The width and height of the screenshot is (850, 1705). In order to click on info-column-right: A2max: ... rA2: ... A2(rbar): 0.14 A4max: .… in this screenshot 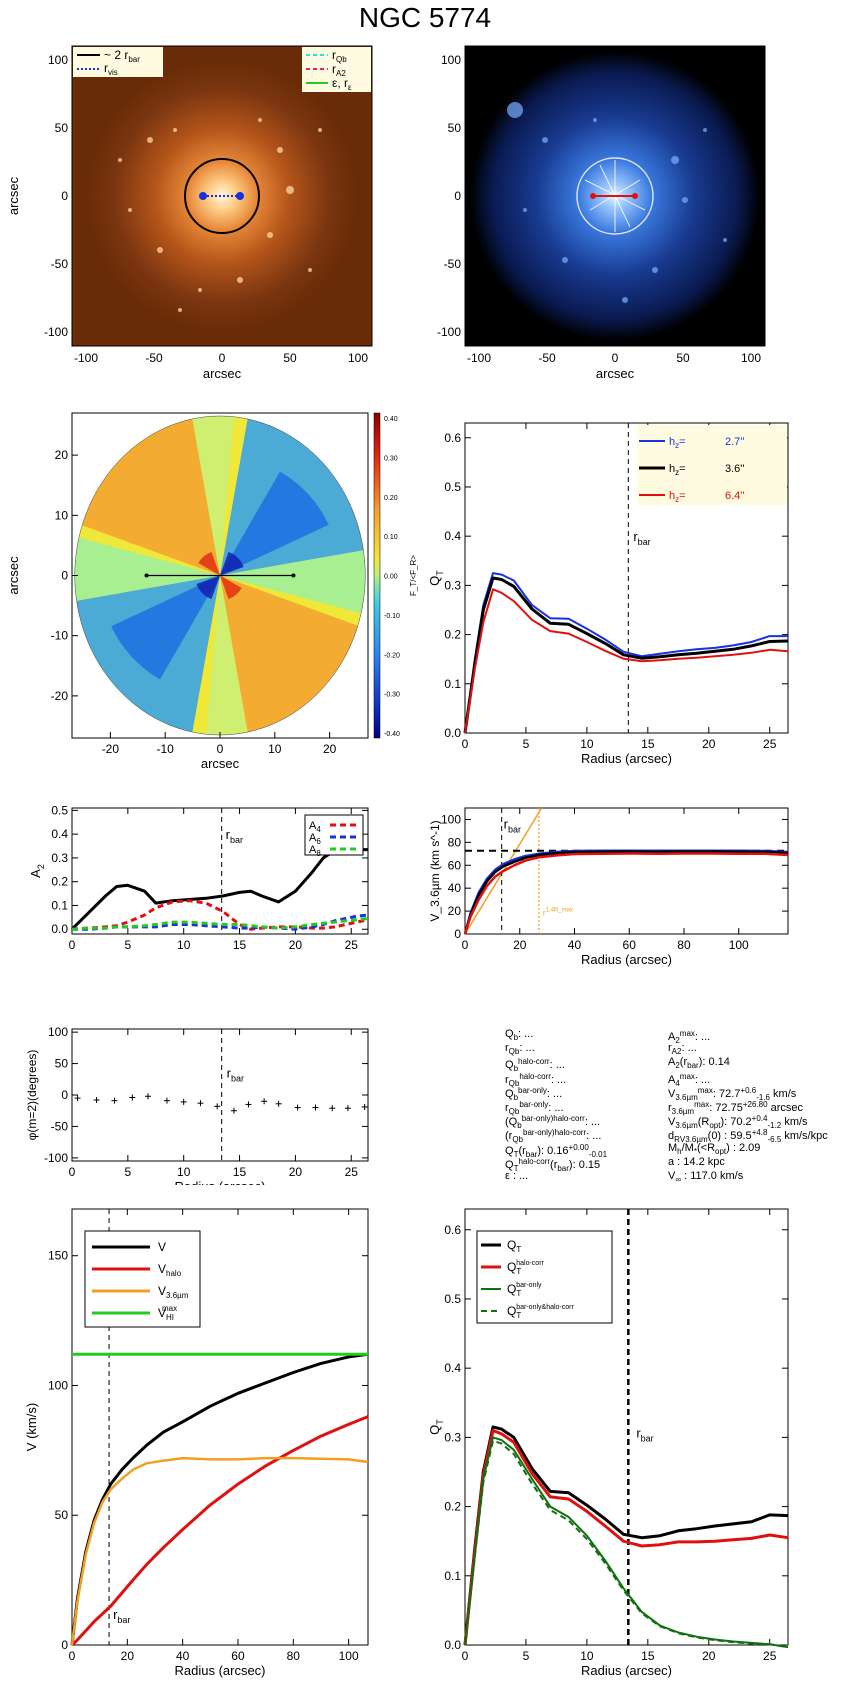, I will do `click(748, 1105)`.